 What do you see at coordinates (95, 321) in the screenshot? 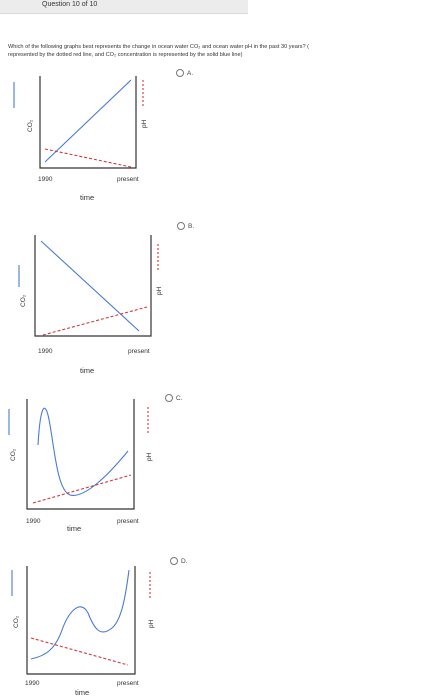
I see `graph-b-ph-line` at bounding box center [95, 321].